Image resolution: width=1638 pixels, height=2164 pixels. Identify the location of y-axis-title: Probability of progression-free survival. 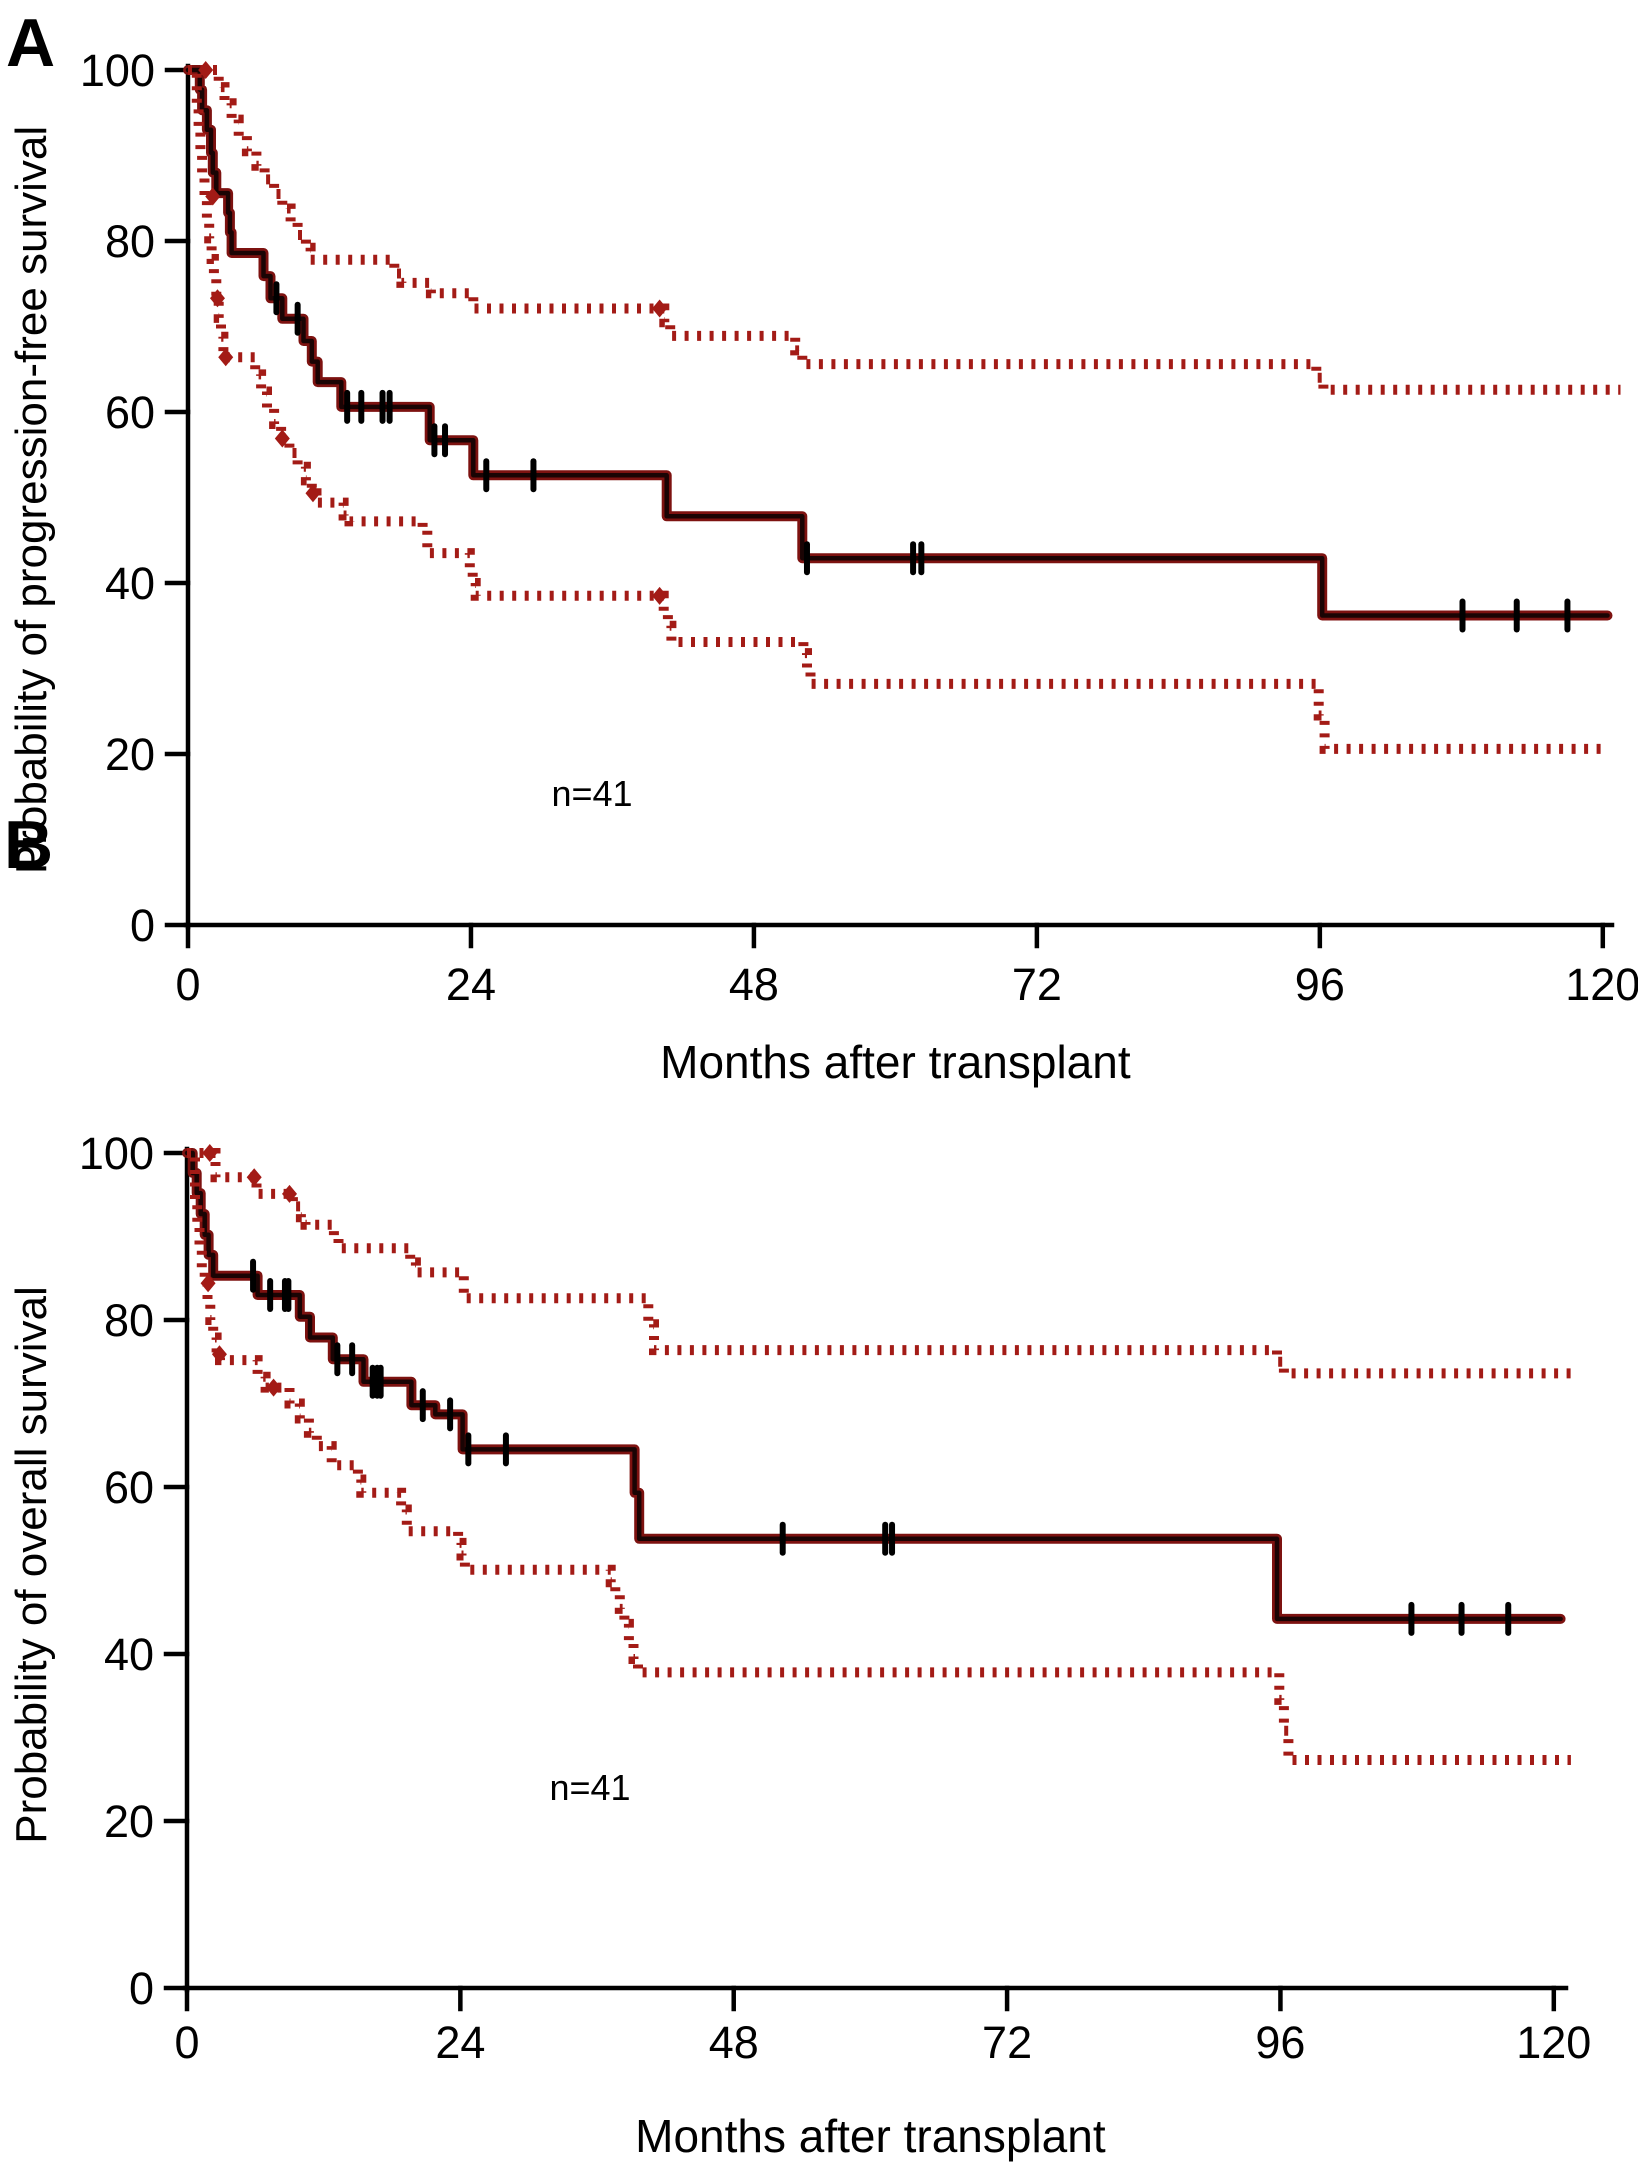
(31, 500).